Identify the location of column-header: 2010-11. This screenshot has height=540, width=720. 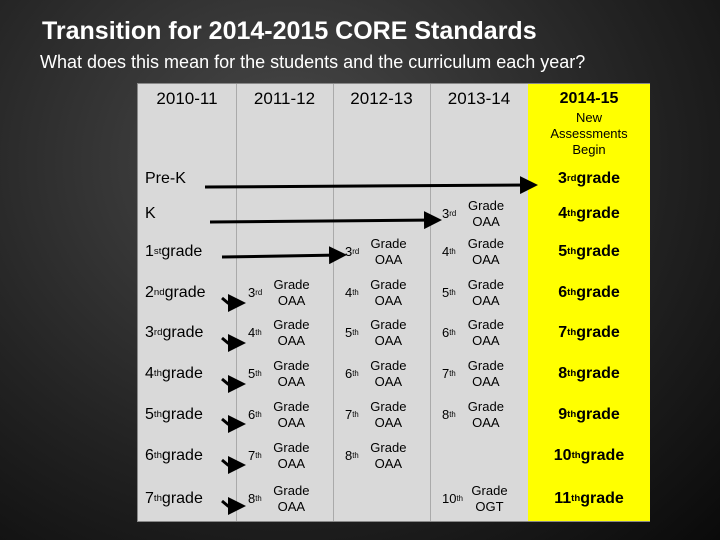
(187, 98).